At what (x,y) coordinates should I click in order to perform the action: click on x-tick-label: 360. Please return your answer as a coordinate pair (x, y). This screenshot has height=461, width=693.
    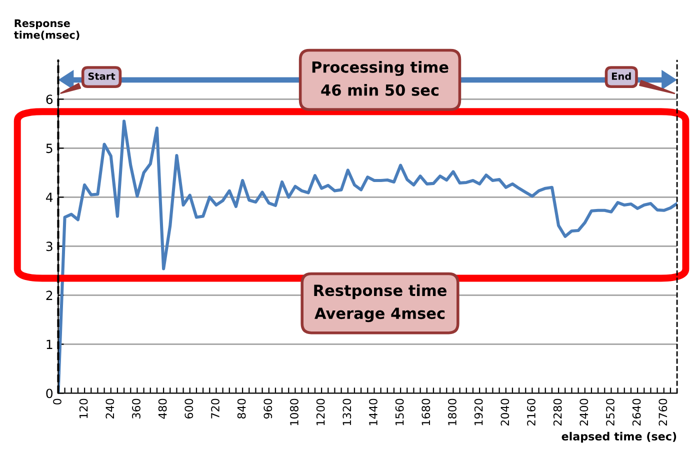
    Looking at the image, I should click on (136, 408).